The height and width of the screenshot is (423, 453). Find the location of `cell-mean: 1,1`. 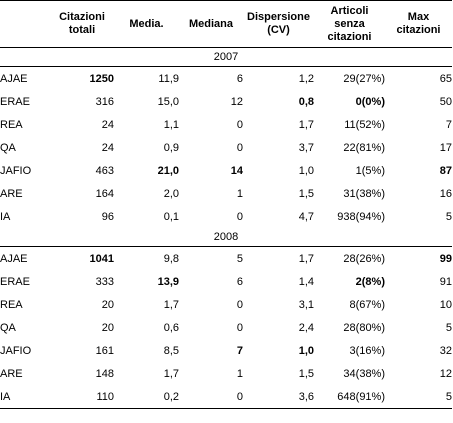

cell-mean: 1,1 is located at coordinates (171, 124).